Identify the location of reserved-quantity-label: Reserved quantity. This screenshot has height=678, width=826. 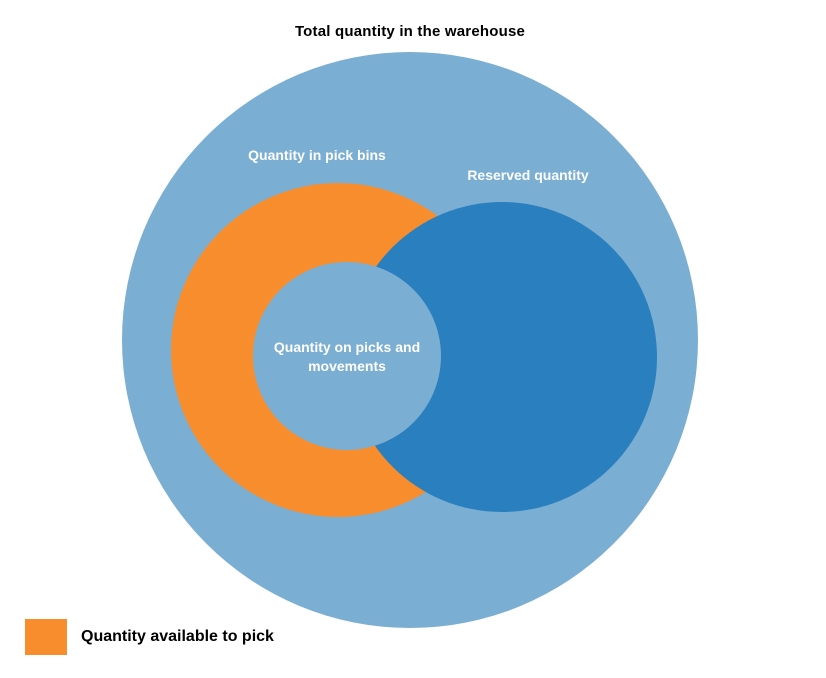
(528, 175).